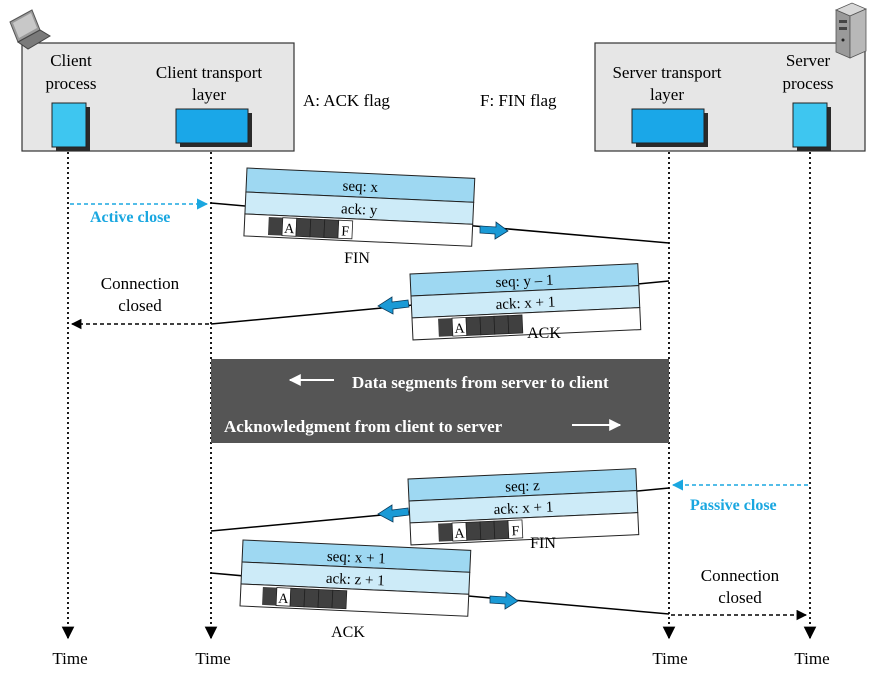  What do you see at coordinates (346, 100) in the screenshot?
I see `legend-ack-flag: A: ACK flag` at bounding box center [346, 100].